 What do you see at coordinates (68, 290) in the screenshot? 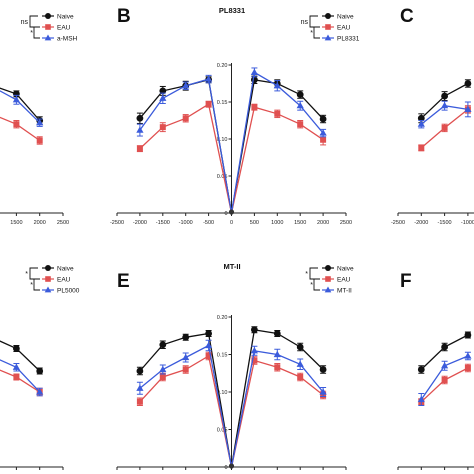
I see `legend-label: PL5000` at bounding box center [68, 290].